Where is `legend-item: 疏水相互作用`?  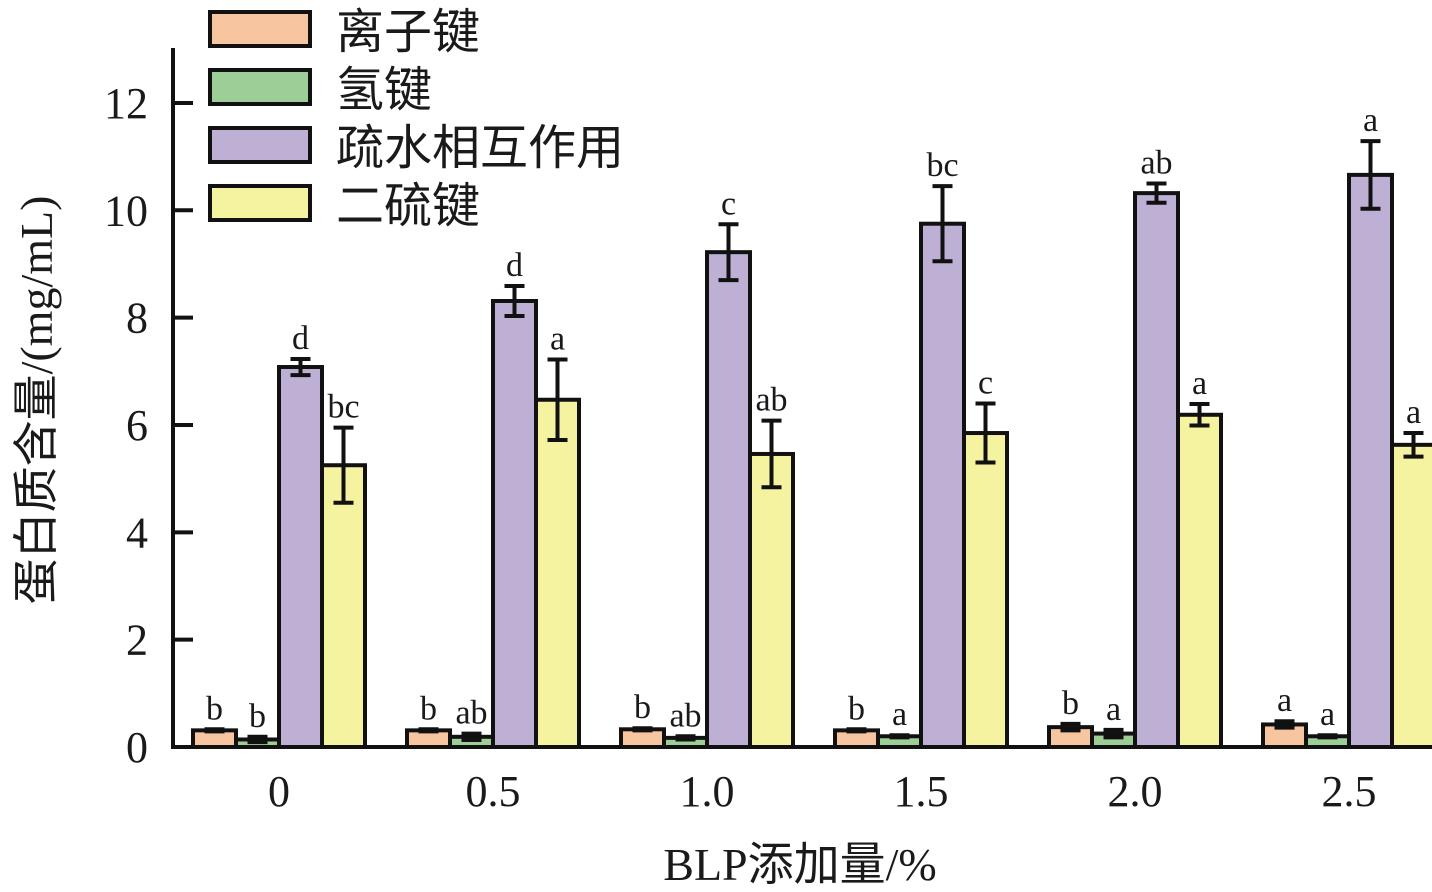
legend-item: 疏水相互作用 is located at coordinates (416, 148).